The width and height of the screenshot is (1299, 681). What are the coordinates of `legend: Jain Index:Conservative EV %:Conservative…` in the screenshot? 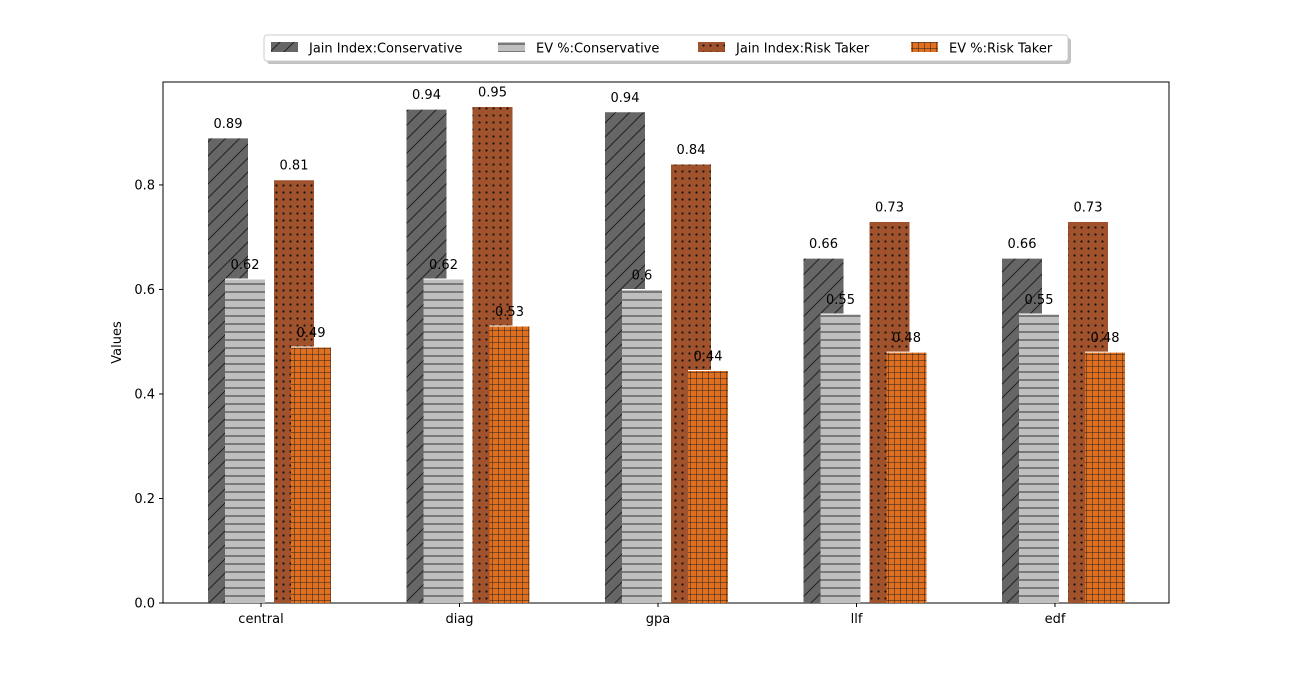 It's located at (667, 49).